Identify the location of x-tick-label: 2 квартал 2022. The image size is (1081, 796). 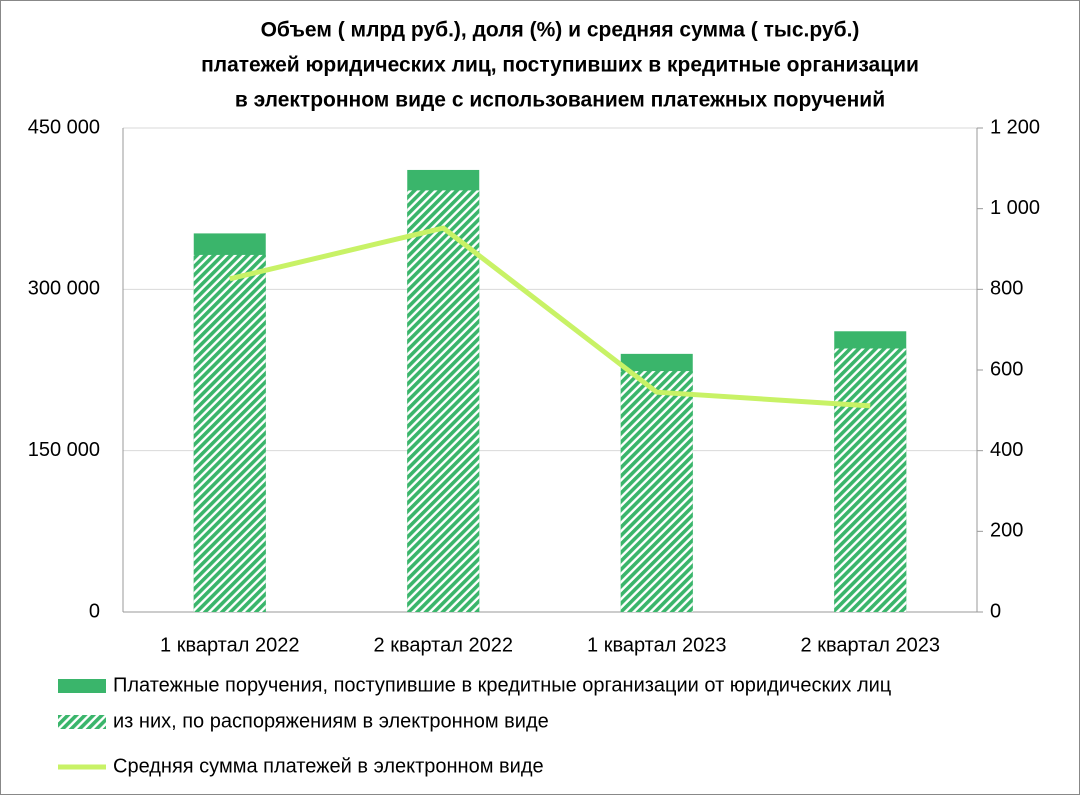
(443, 645).